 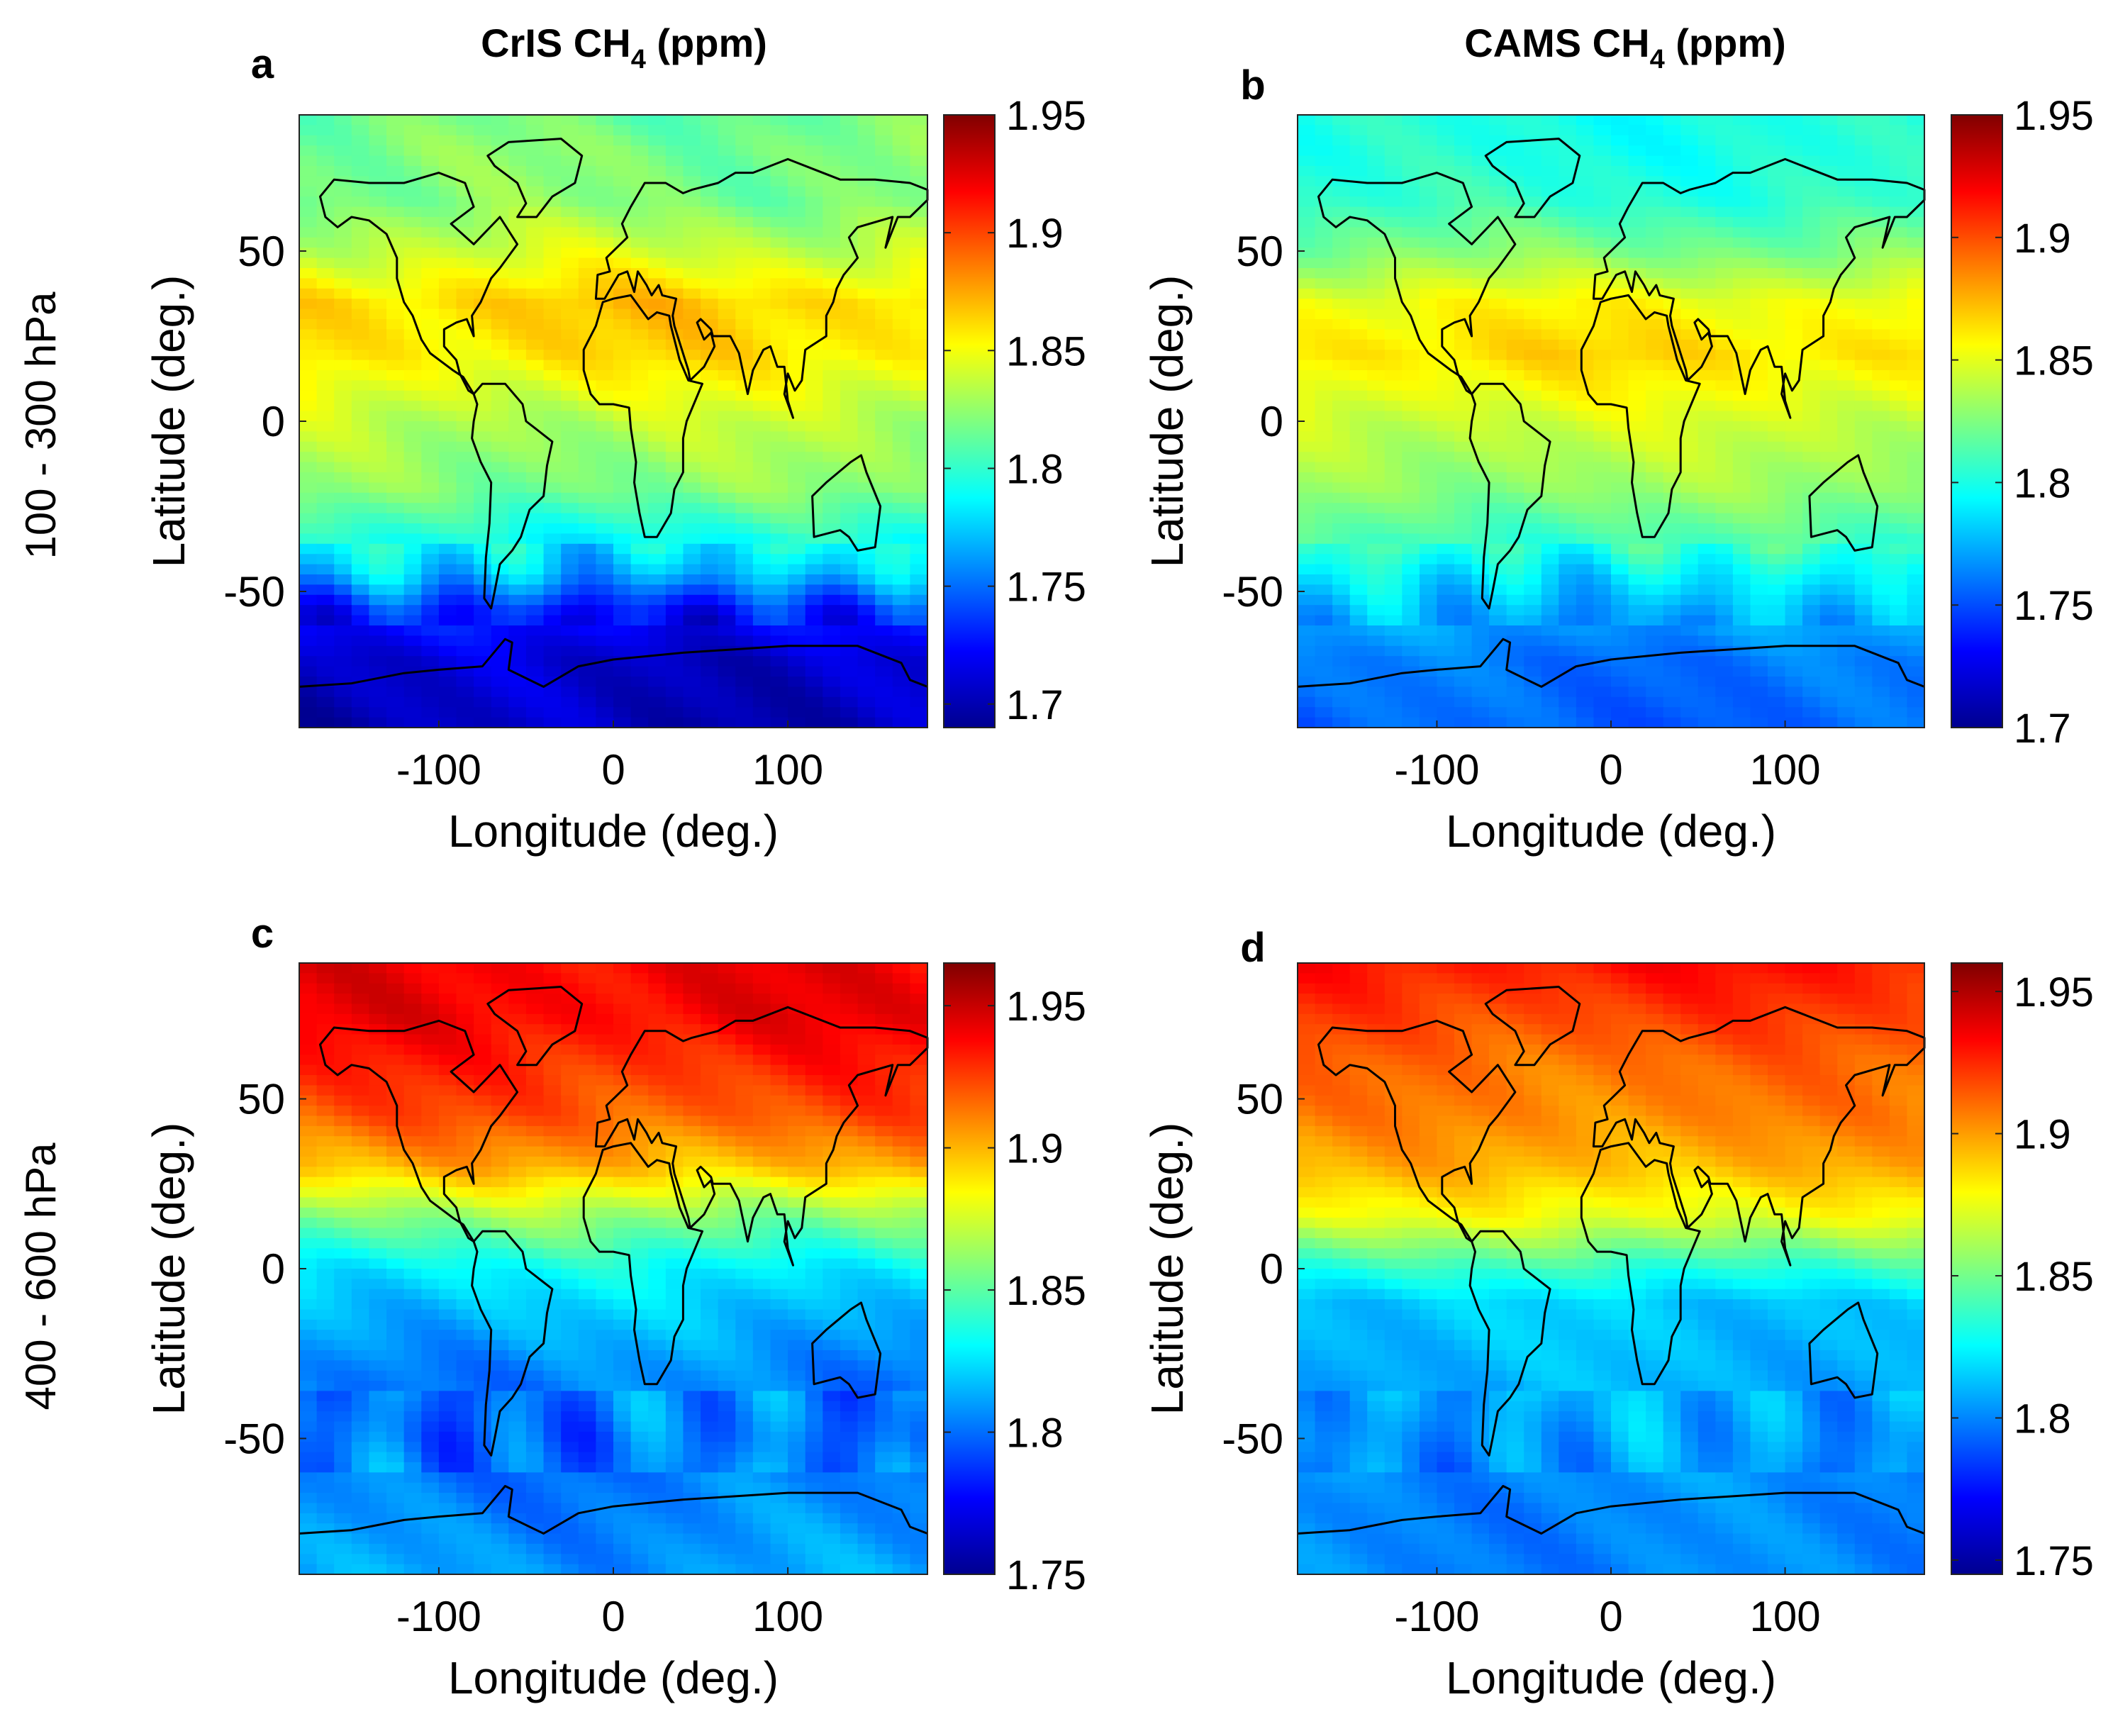 What do you see at coordinates (1759, 288) in the screenshot?
I see `coastline-eurasia` at bounding box center [1759, 288].